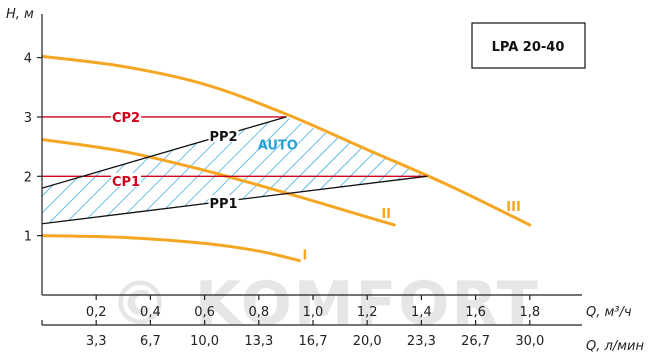 The image size is (649, 356). I want to click on series-label-pp2: PP2, so click(224, 137).